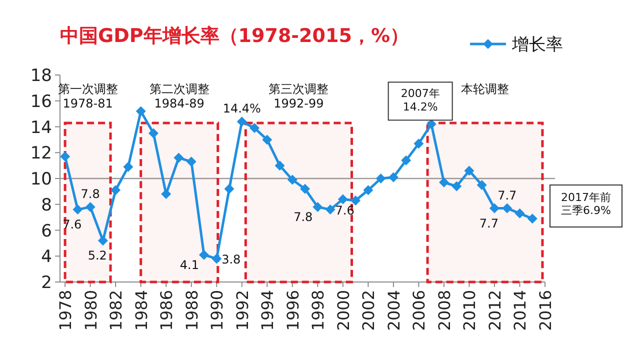  Describe the element at coordinates (485, 89) in the screenshot. I see `band-label: 本轮调整` at that location.